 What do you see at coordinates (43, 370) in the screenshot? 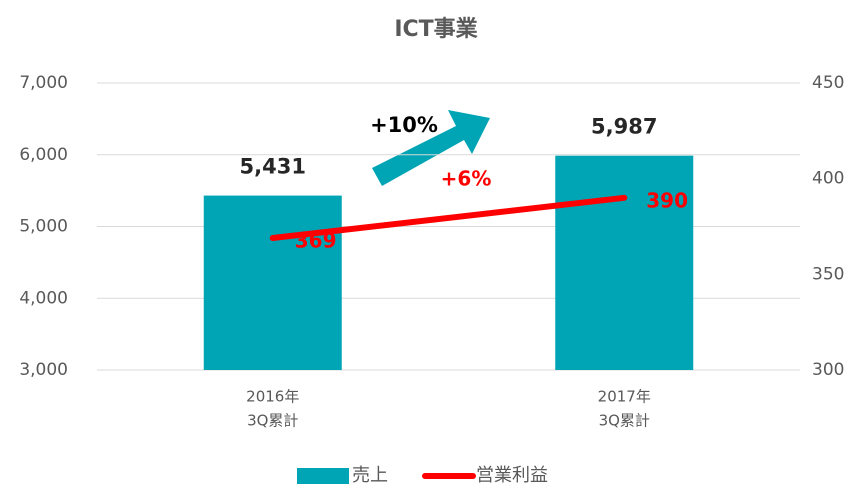
I see `y-tick-label: 3,000` at bounding box center [43, 370].